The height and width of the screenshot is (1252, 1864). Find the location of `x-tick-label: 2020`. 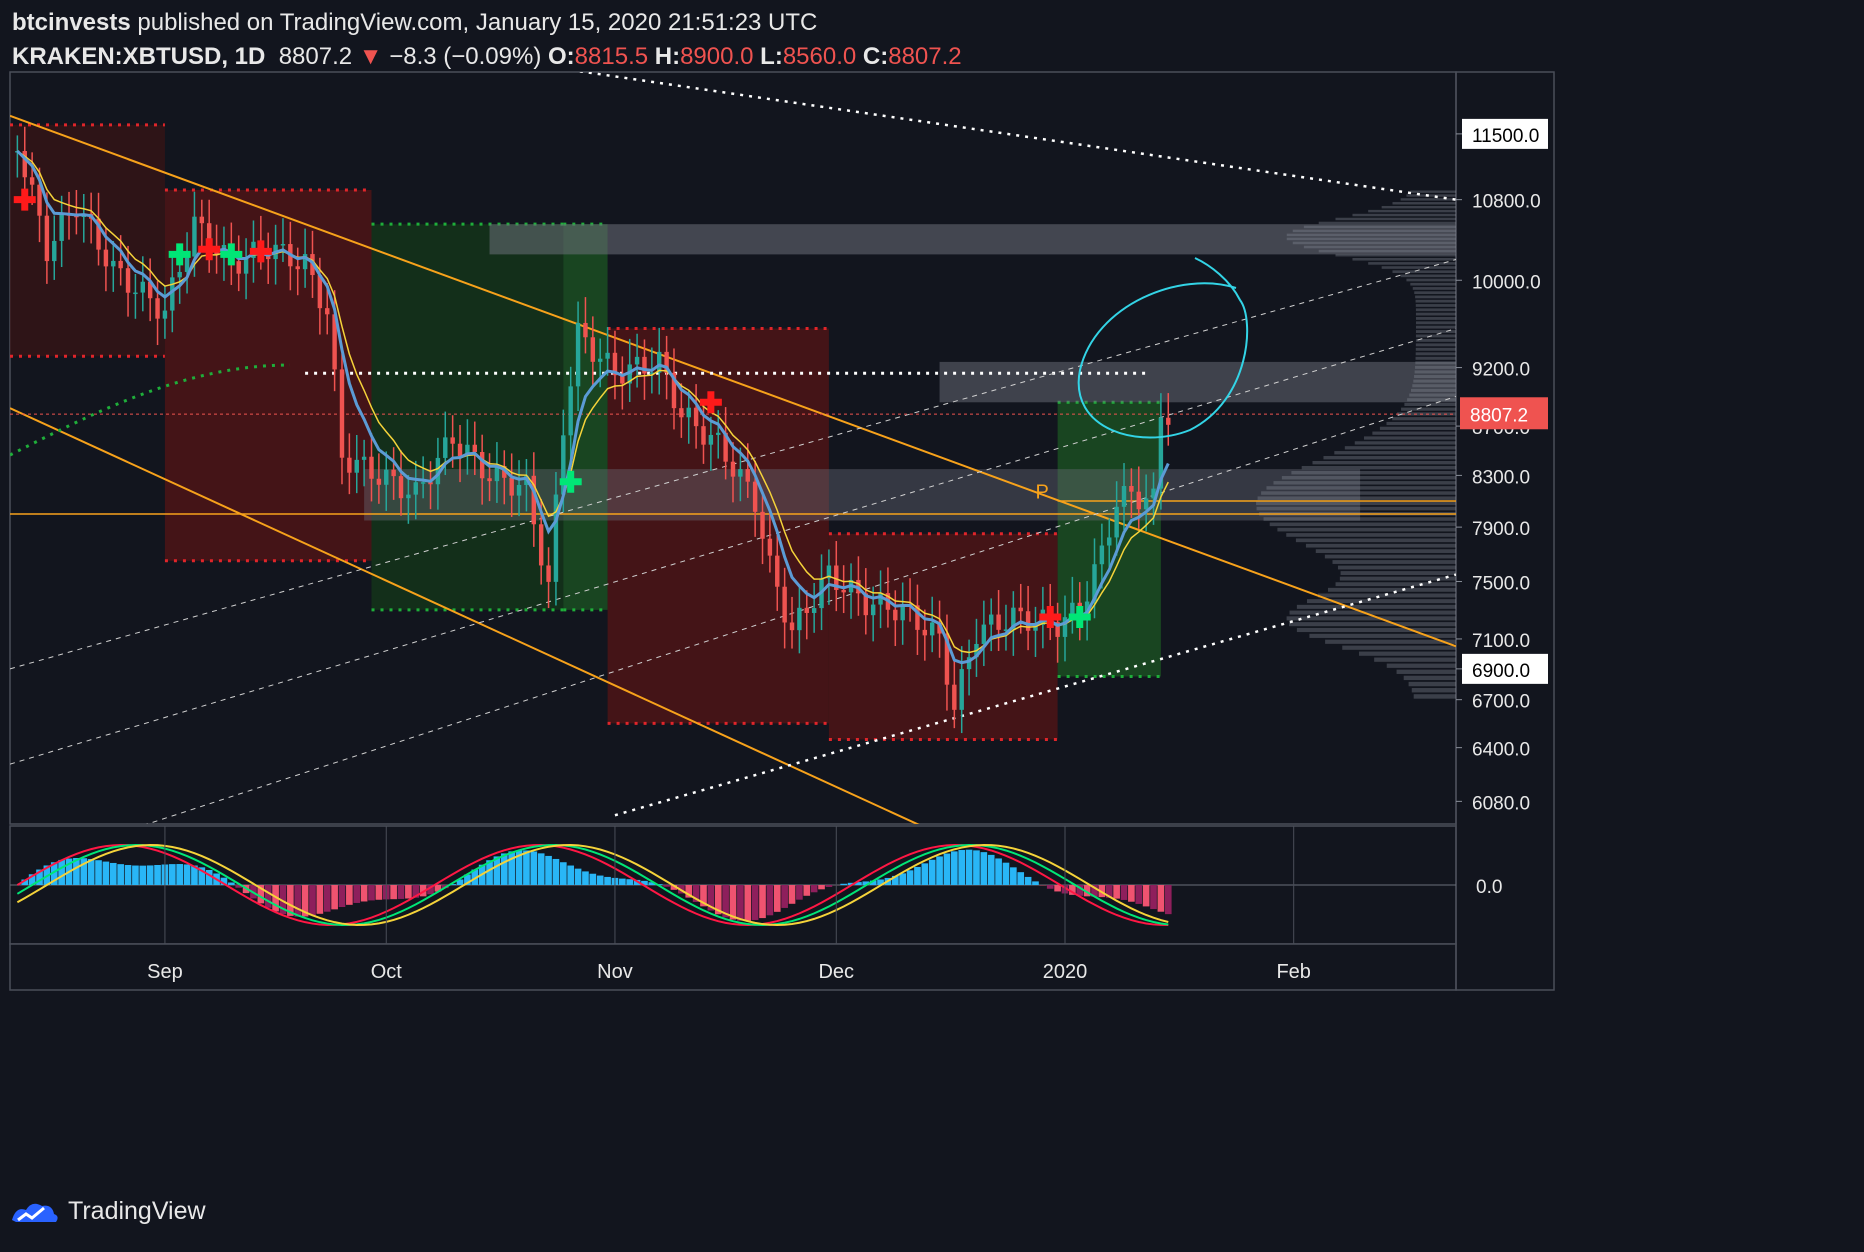

x-tick-label: 2020 is located at coordinates (1065, 972).